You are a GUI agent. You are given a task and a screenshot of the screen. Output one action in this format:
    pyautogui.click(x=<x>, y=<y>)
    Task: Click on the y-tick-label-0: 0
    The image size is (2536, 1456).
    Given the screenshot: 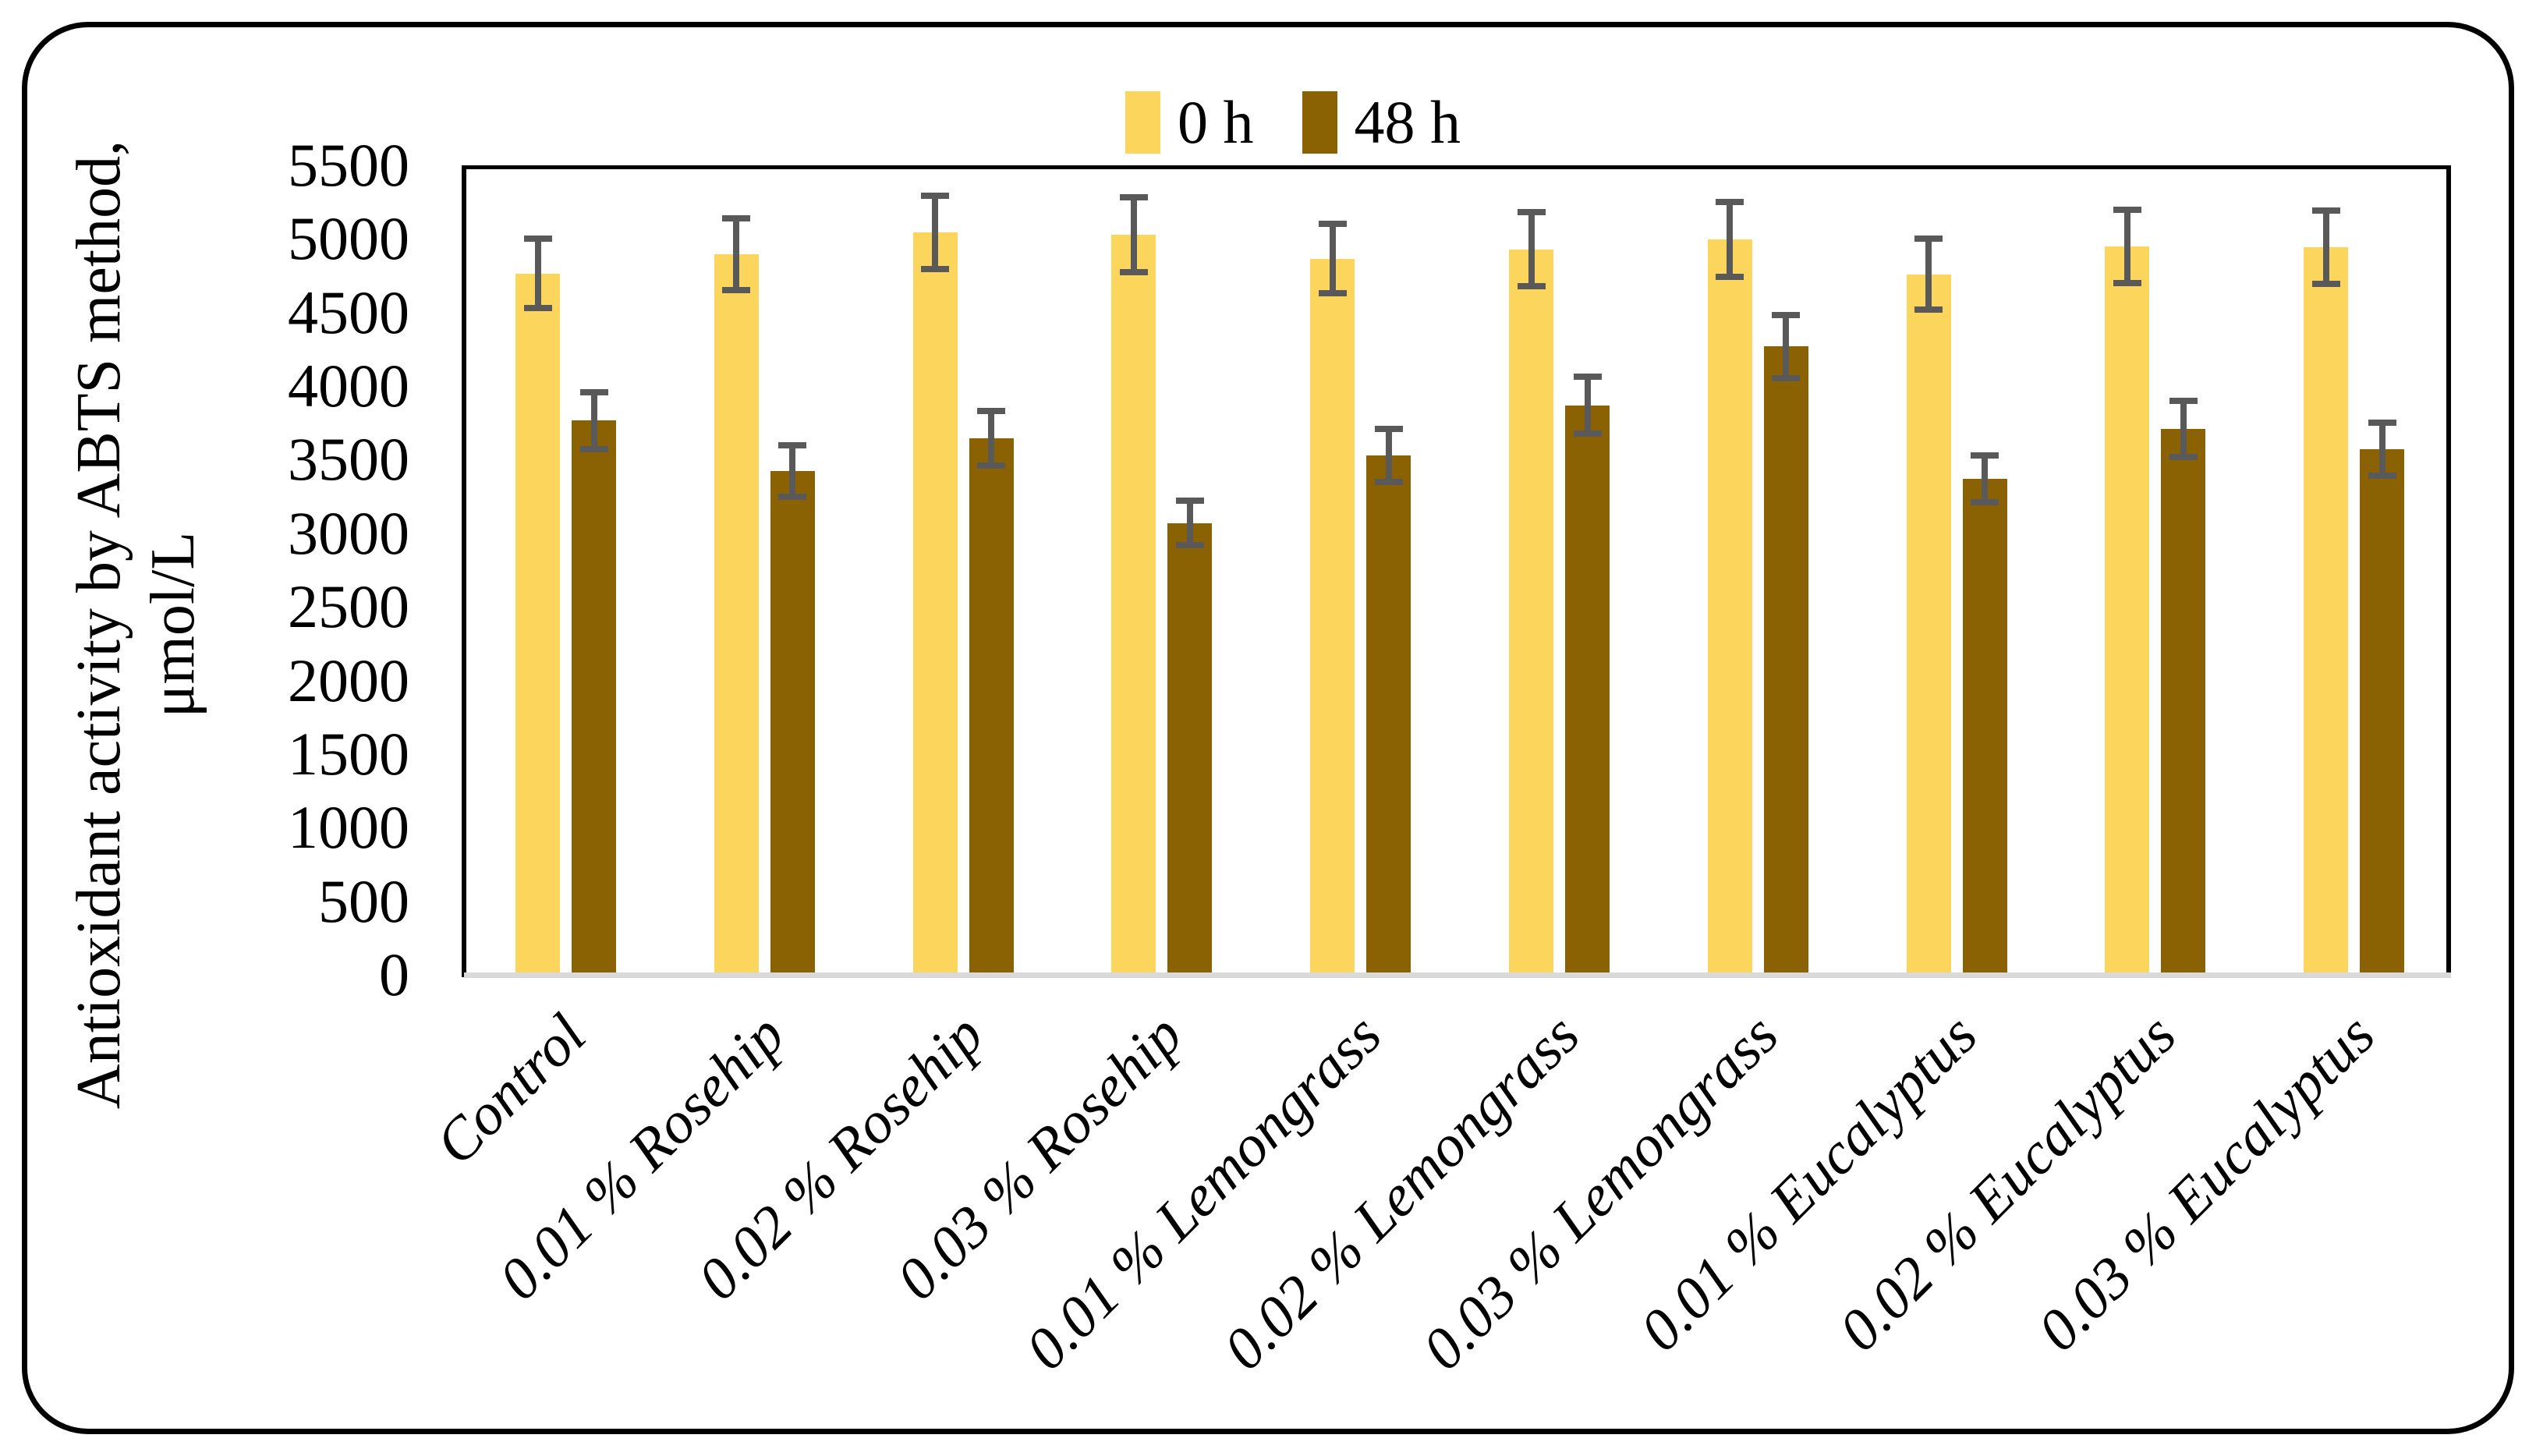 What is the action you would take?
    pyautogui.click(x=394, y=975)
    